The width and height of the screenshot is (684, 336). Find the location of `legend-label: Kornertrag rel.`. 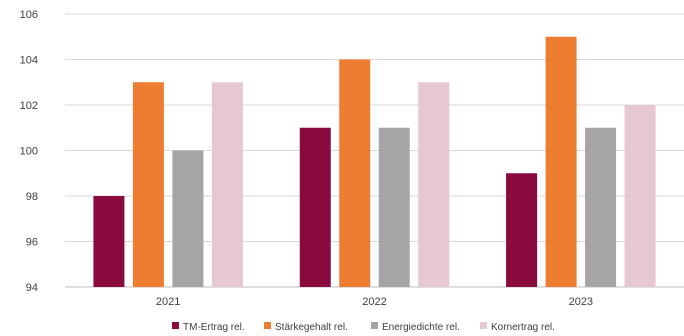

legend-label: Kornertrag rel. is located at coordinates (523, 327).